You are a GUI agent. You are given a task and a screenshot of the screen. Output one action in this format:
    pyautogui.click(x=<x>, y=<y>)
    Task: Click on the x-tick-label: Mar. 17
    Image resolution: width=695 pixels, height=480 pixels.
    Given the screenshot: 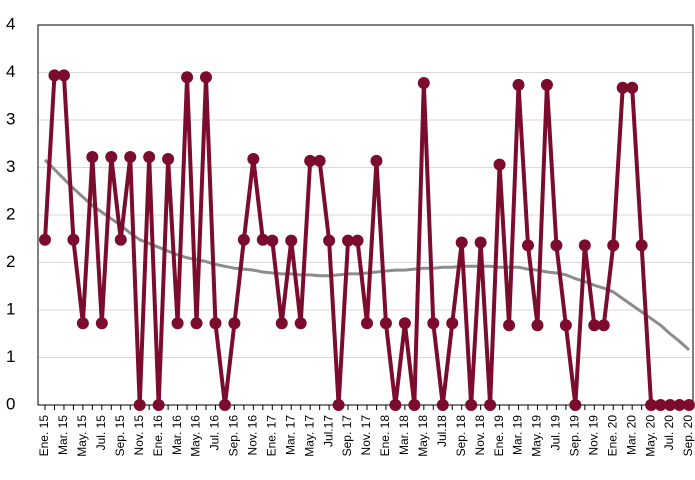 What is the action you would take?
    pyautogui.click(x=290, y=435)
    